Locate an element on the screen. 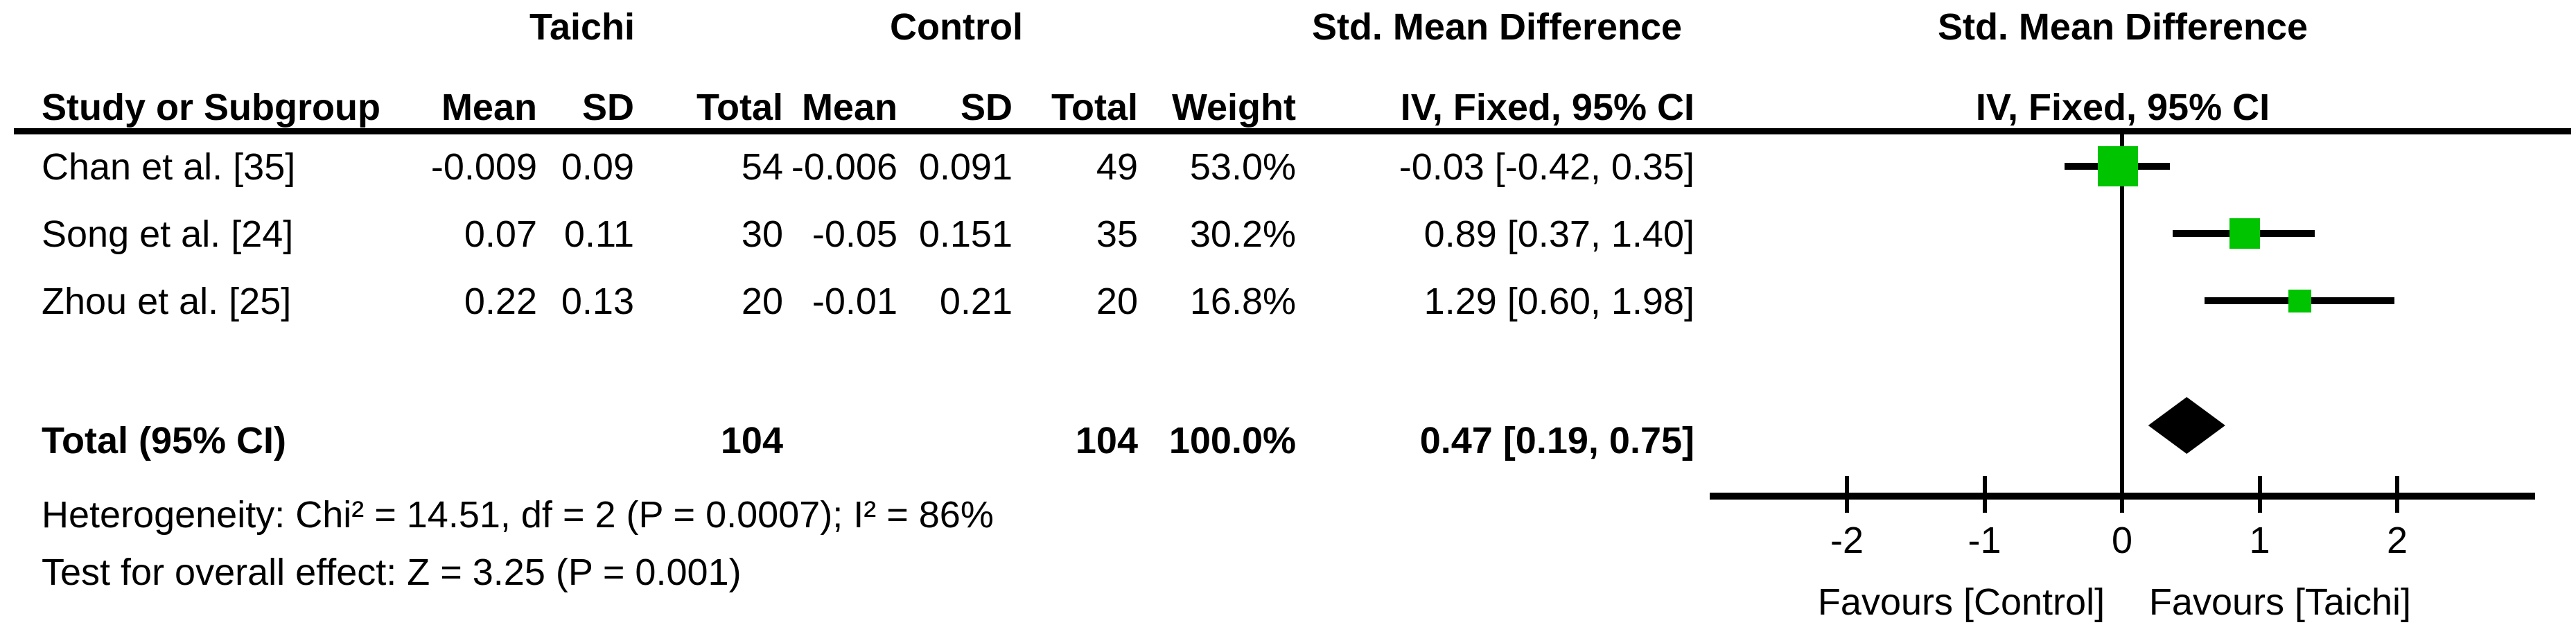  sd-taichi: 0.09 is located at coordinates (597, 167).